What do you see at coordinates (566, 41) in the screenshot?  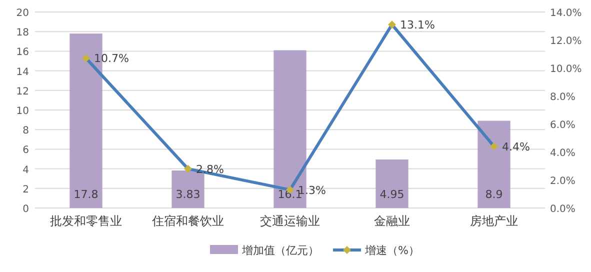 I see `y2-tick-label: 12.0%` at bounding box center [566, 41].